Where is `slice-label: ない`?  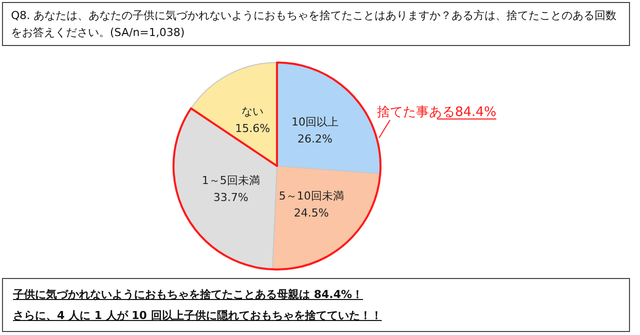 slice-label: ない is located at coordinates (253, 111).